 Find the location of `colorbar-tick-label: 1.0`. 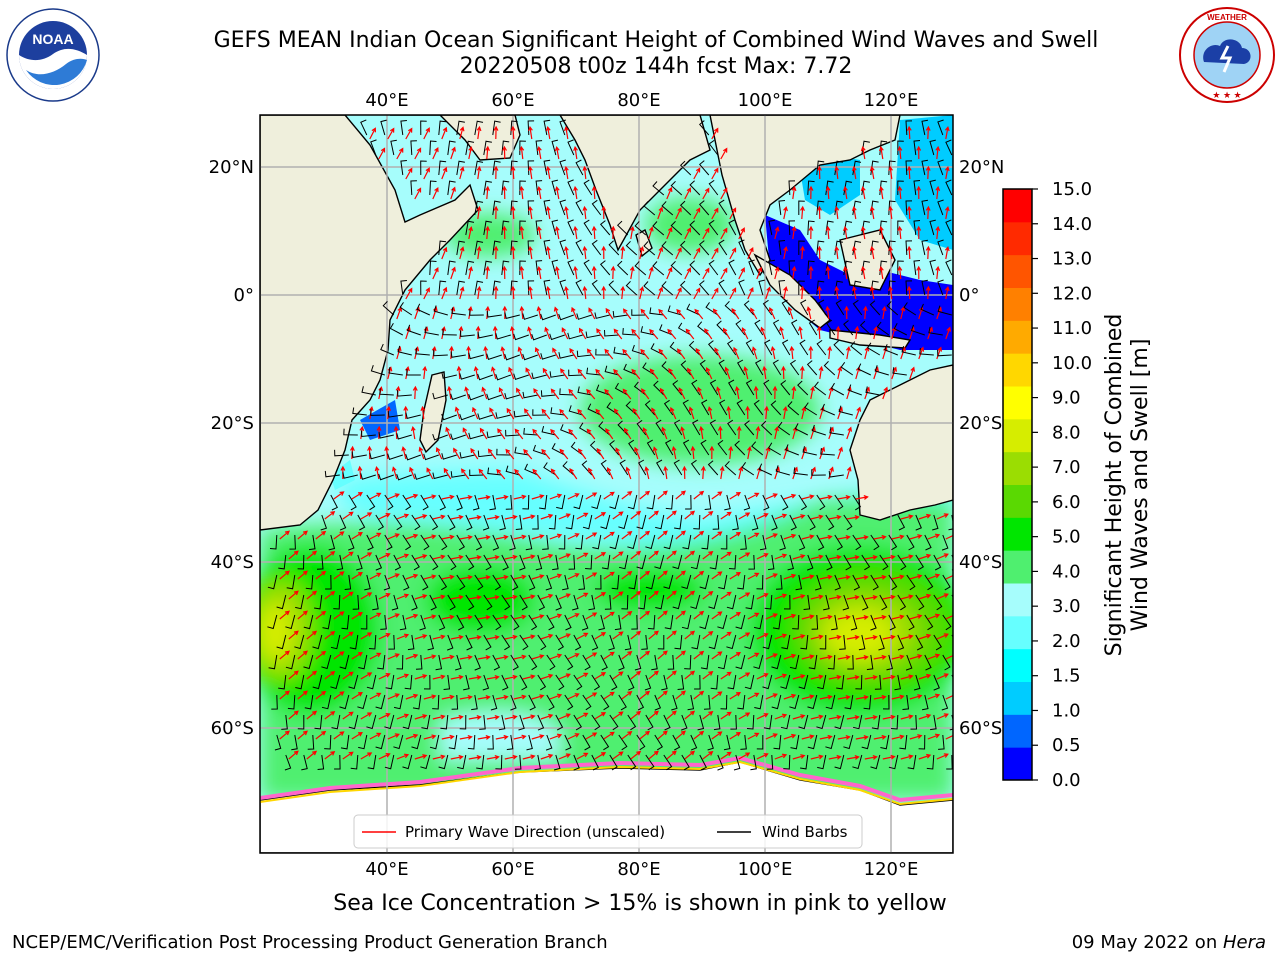

colorbar-tick-label: 1.0 is located at coordinates (1066, 710).